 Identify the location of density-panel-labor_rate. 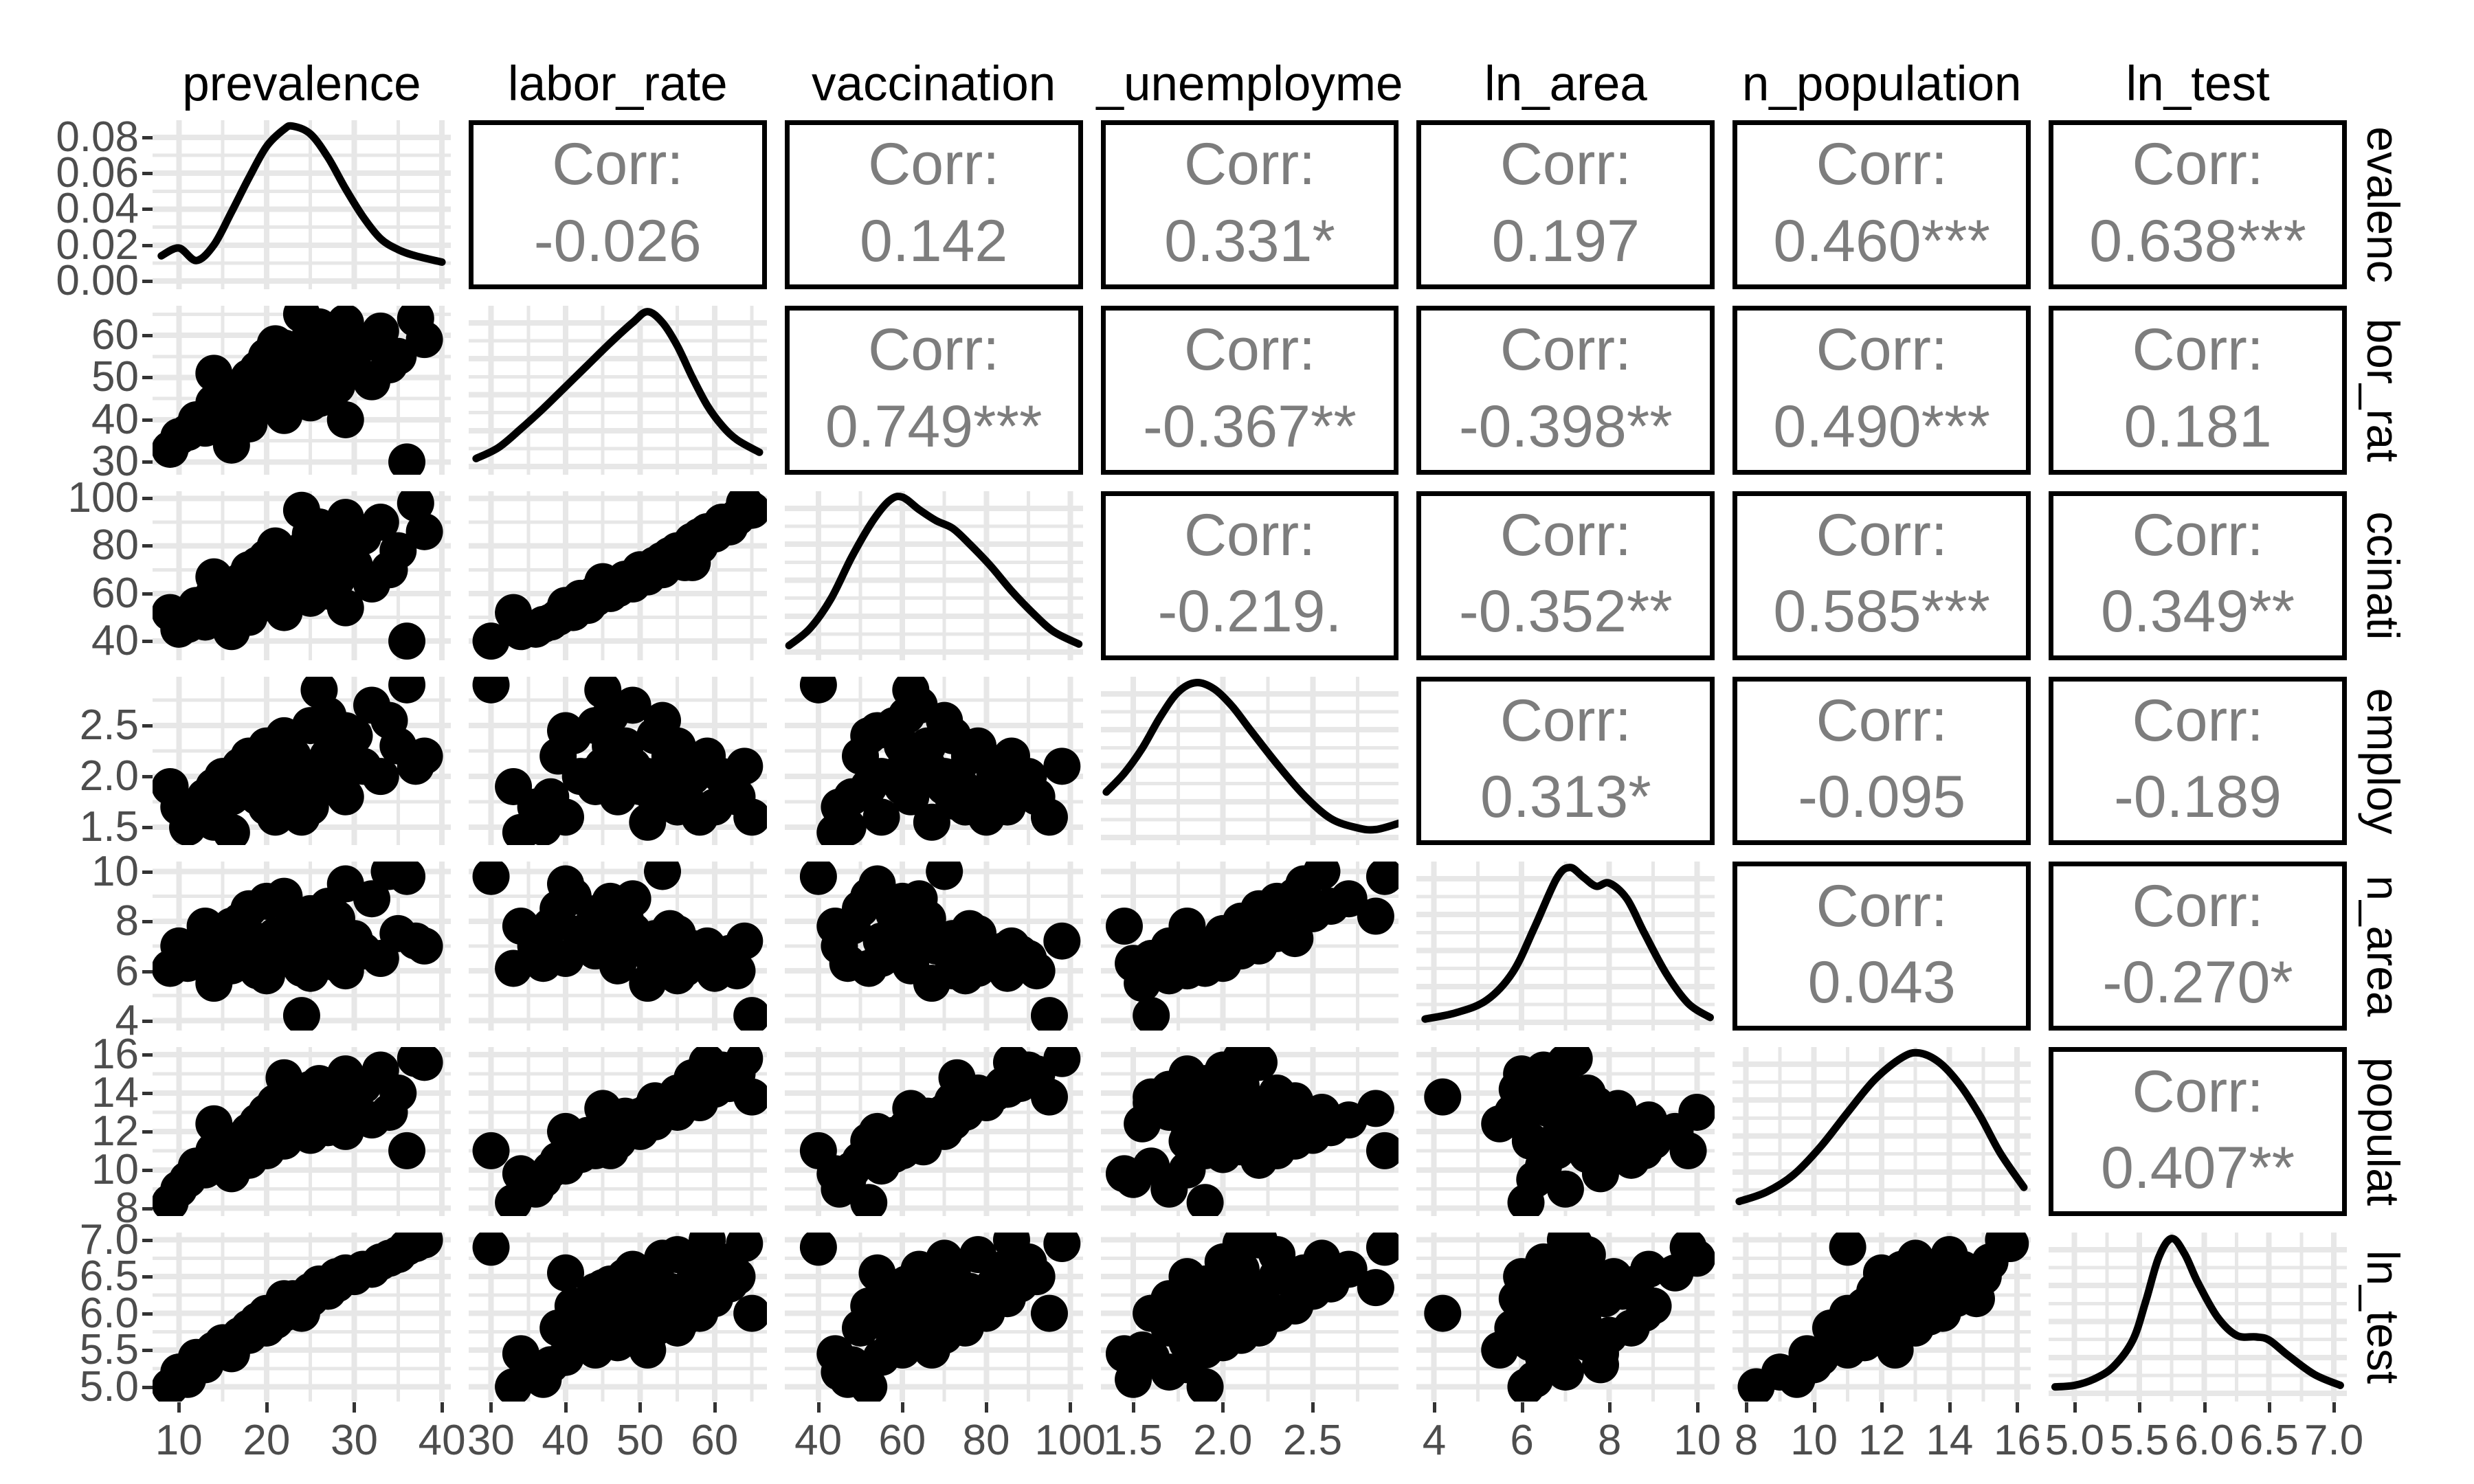
(617, 390).